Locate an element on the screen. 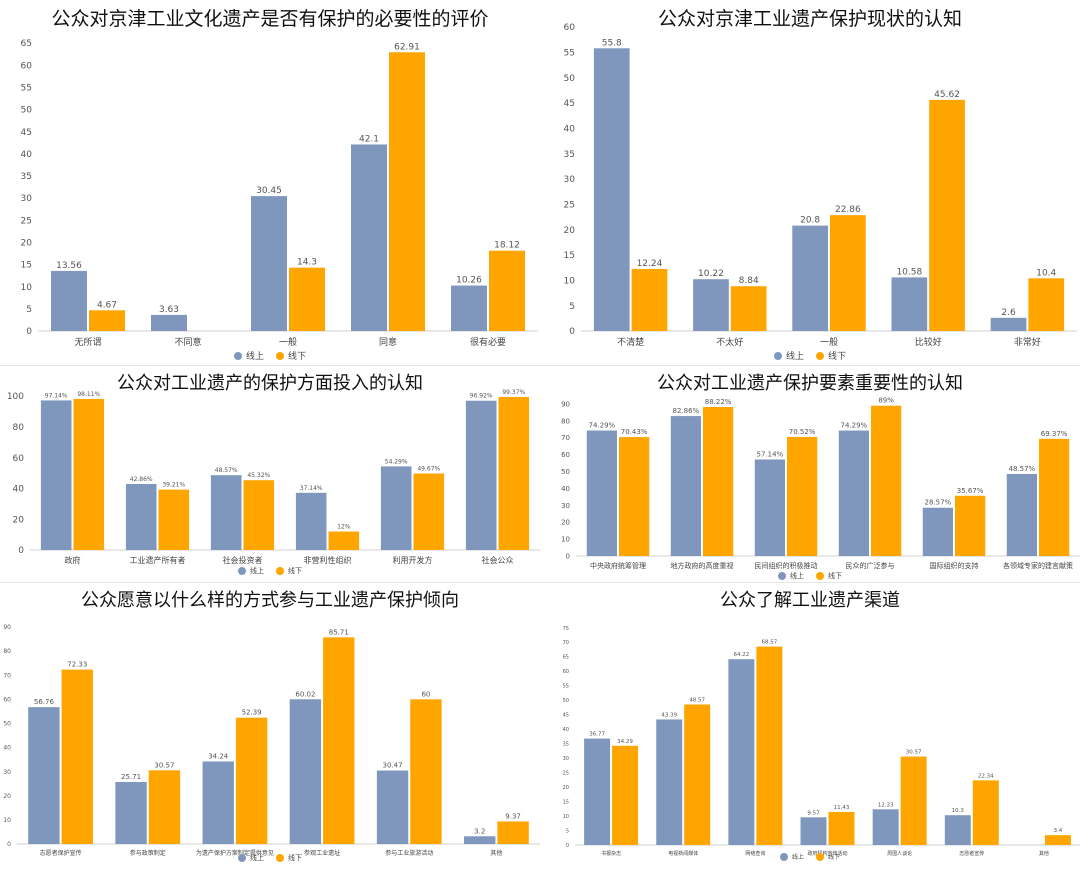 The width and height of the screenshot is (1080, 877). data-label: 3.63 is located at coordinates (169, 310).